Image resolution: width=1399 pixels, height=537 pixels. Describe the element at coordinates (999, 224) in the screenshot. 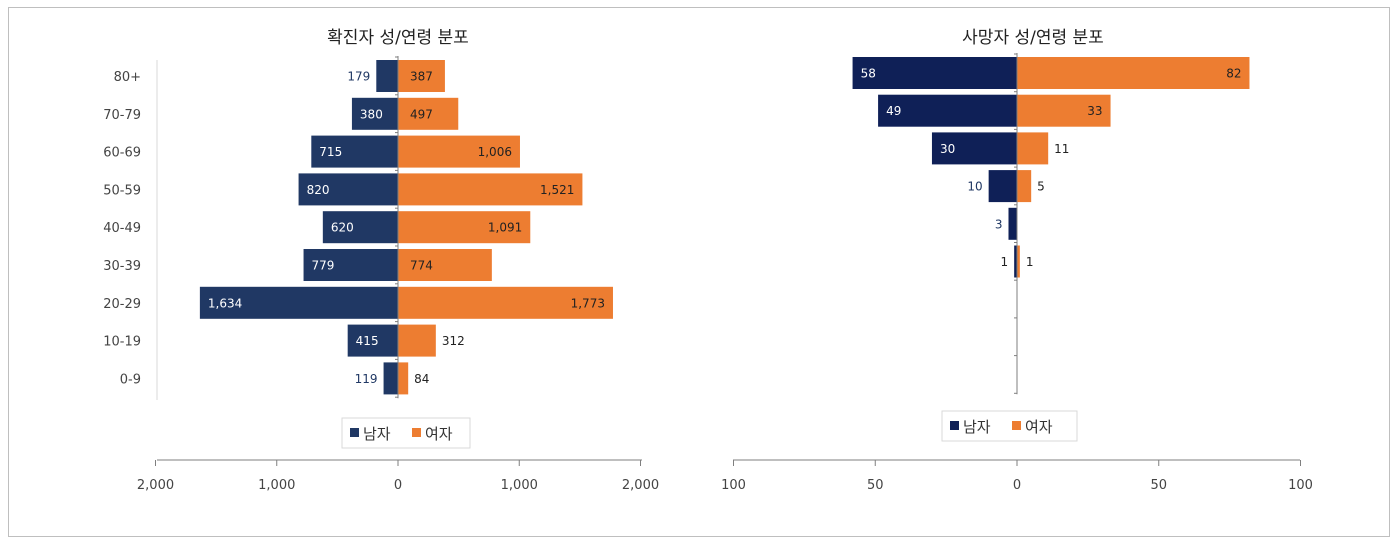

I see `data-label-male: 3` at that location.